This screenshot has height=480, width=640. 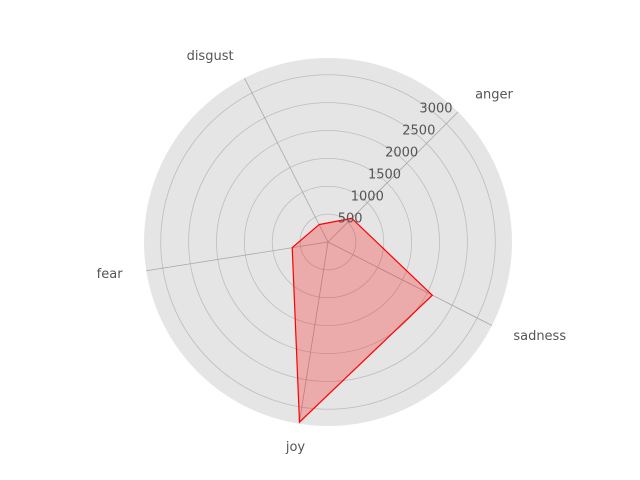 What do you see at coordinates (210, 56) in the screenshot?
I see `category-label-disgust: disgust` at bounding box center [210, 56].